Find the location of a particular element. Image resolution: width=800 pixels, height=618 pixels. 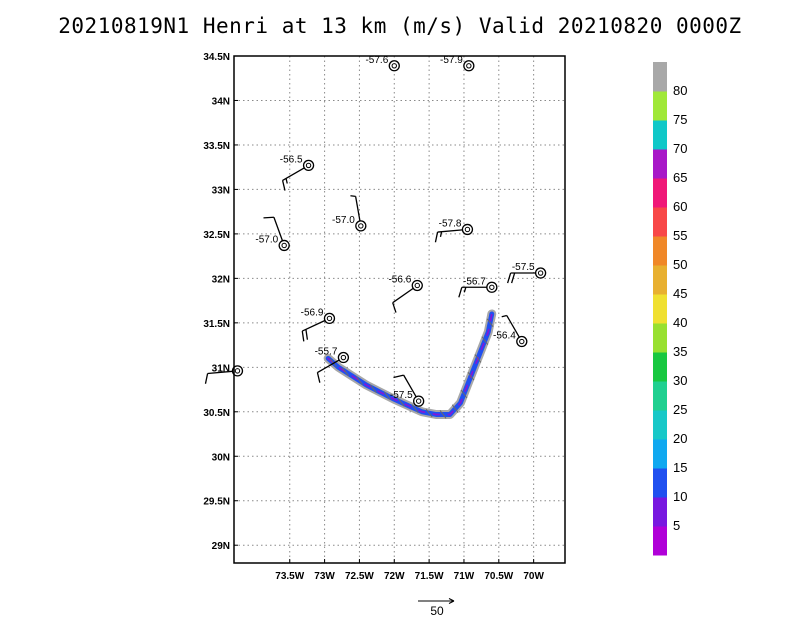

y-tick-label: 30N is located at coordinates (221, 457).